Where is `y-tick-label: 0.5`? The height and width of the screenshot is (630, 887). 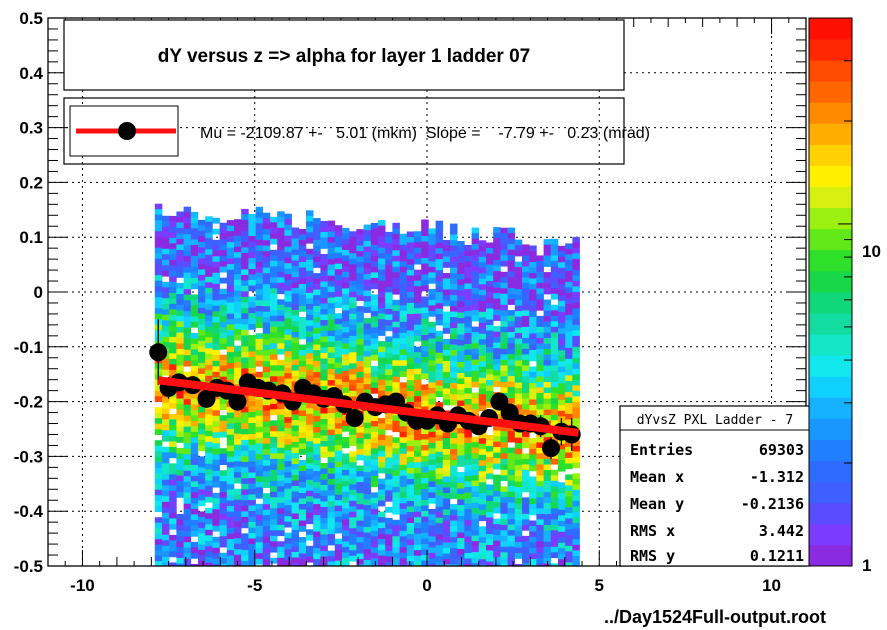 y-tick-label: 0.5 is located at coordinates (31, 18).